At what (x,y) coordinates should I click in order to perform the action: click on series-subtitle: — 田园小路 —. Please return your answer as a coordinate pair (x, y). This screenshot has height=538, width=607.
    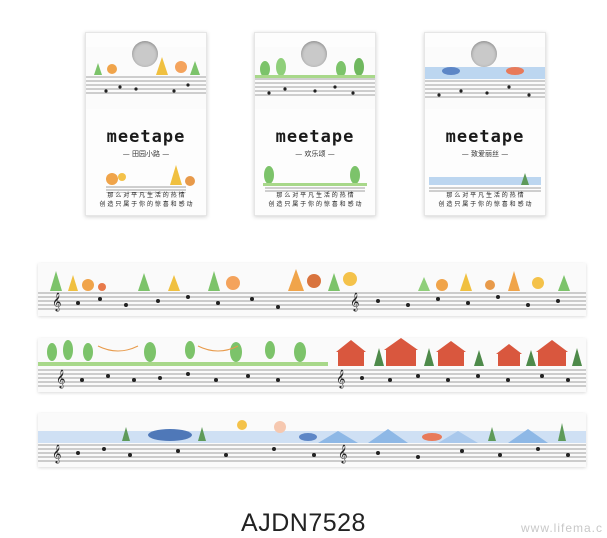
    Looking at the image, I should click on (146, 154).